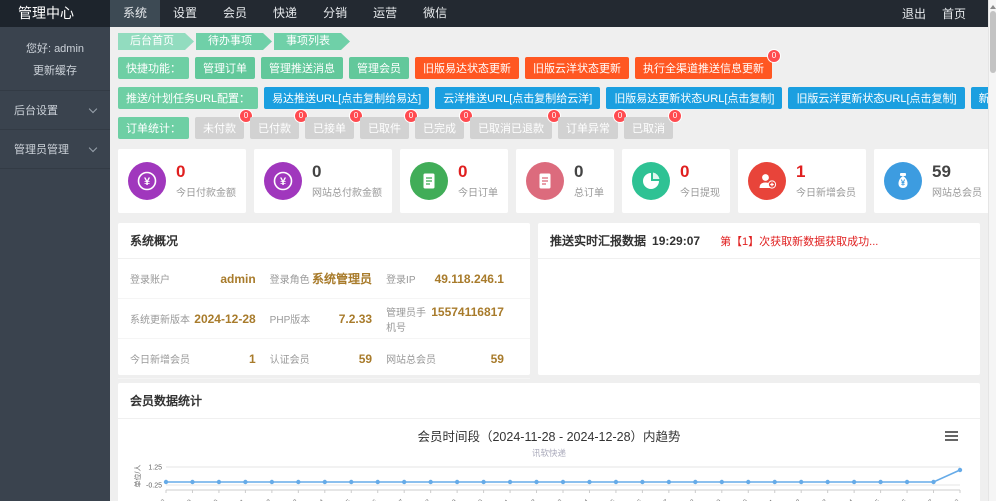  Describe the element at coordinates (283, 181) in the screenshot. I see `yen-circle-icon: ¥` at that location.